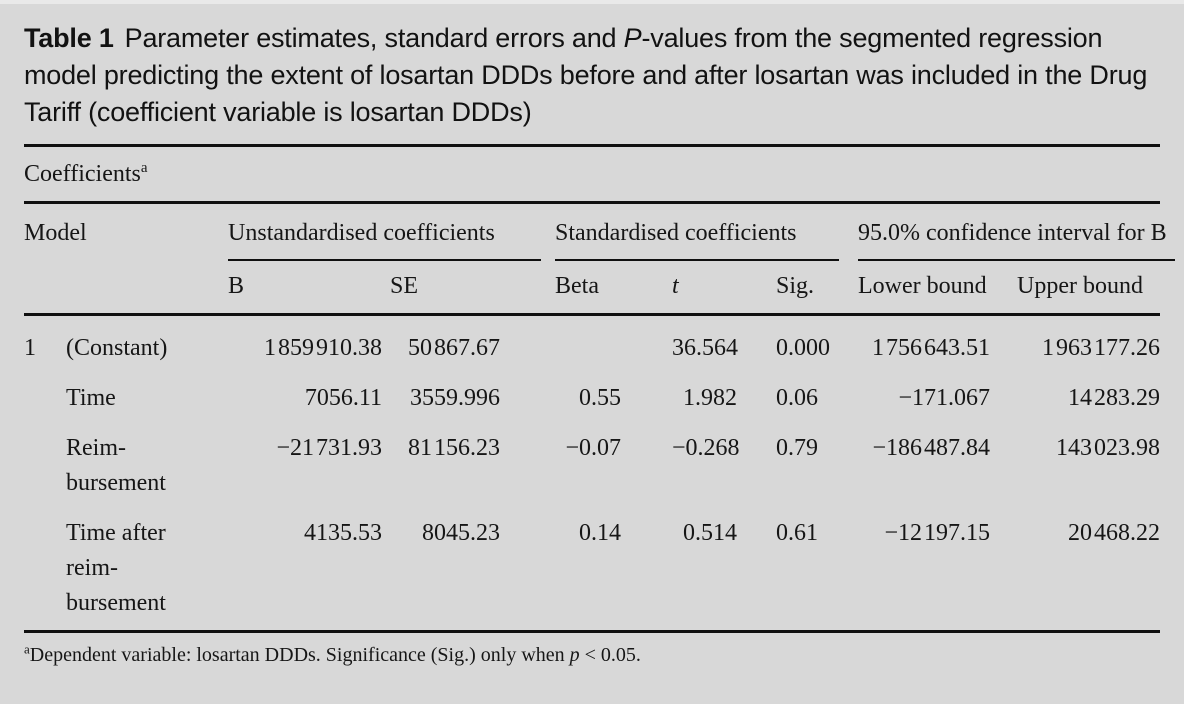  What do you see at coordinates (27, 649) in the screenshot?
I see `footnote-marker: a` at bounding box center [27, 649].